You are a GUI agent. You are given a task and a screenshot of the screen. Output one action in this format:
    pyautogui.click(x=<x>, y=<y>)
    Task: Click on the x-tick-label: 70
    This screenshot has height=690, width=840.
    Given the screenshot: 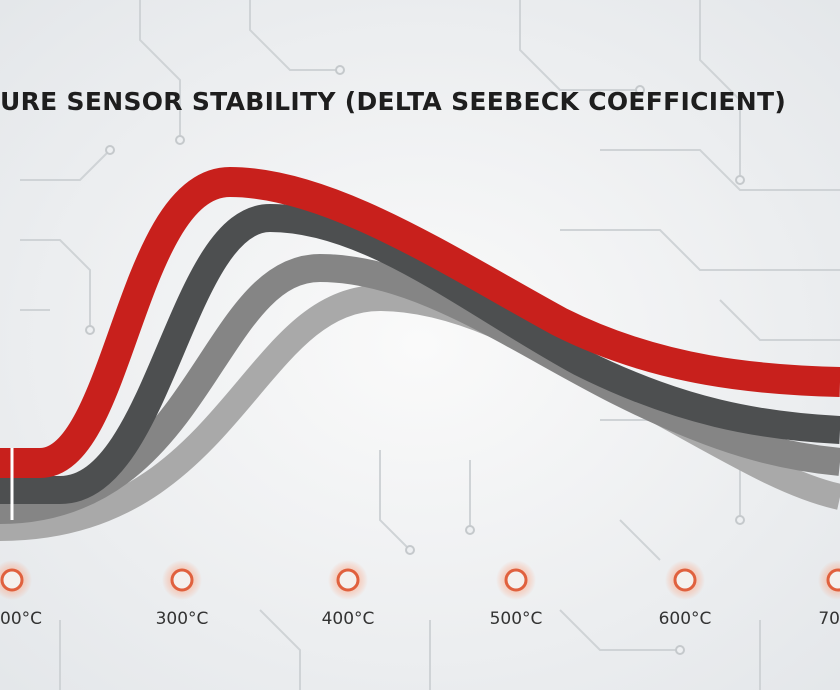 What is the action you would take?
    pyautogui.click(x=829, y=619)
    